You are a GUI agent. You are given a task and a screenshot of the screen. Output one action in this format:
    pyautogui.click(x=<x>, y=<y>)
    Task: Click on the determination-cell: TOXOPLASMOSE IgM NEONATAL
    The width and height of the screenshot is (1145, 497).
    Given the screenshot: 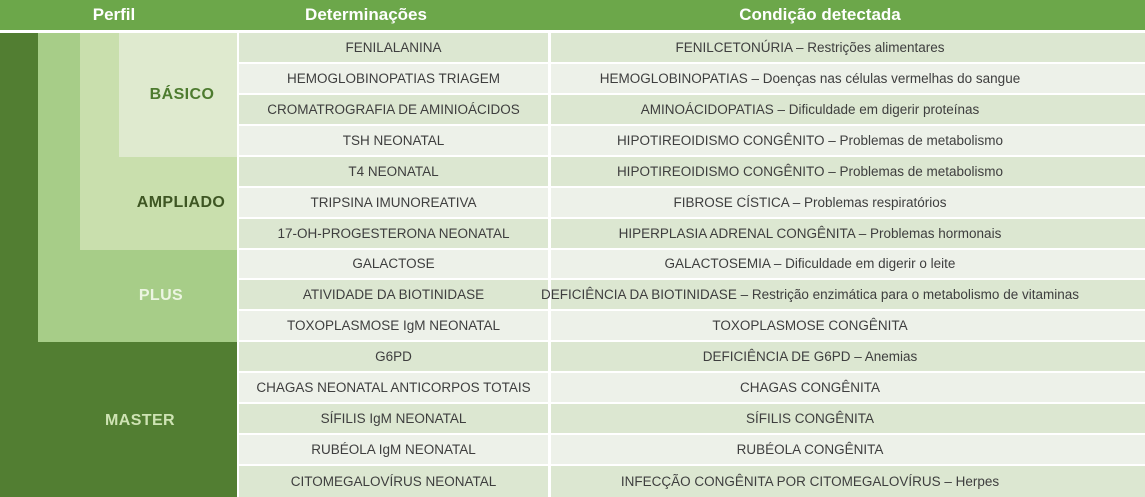 What is the action you would take?
    pyautogui.click(x=393, y=325)
    